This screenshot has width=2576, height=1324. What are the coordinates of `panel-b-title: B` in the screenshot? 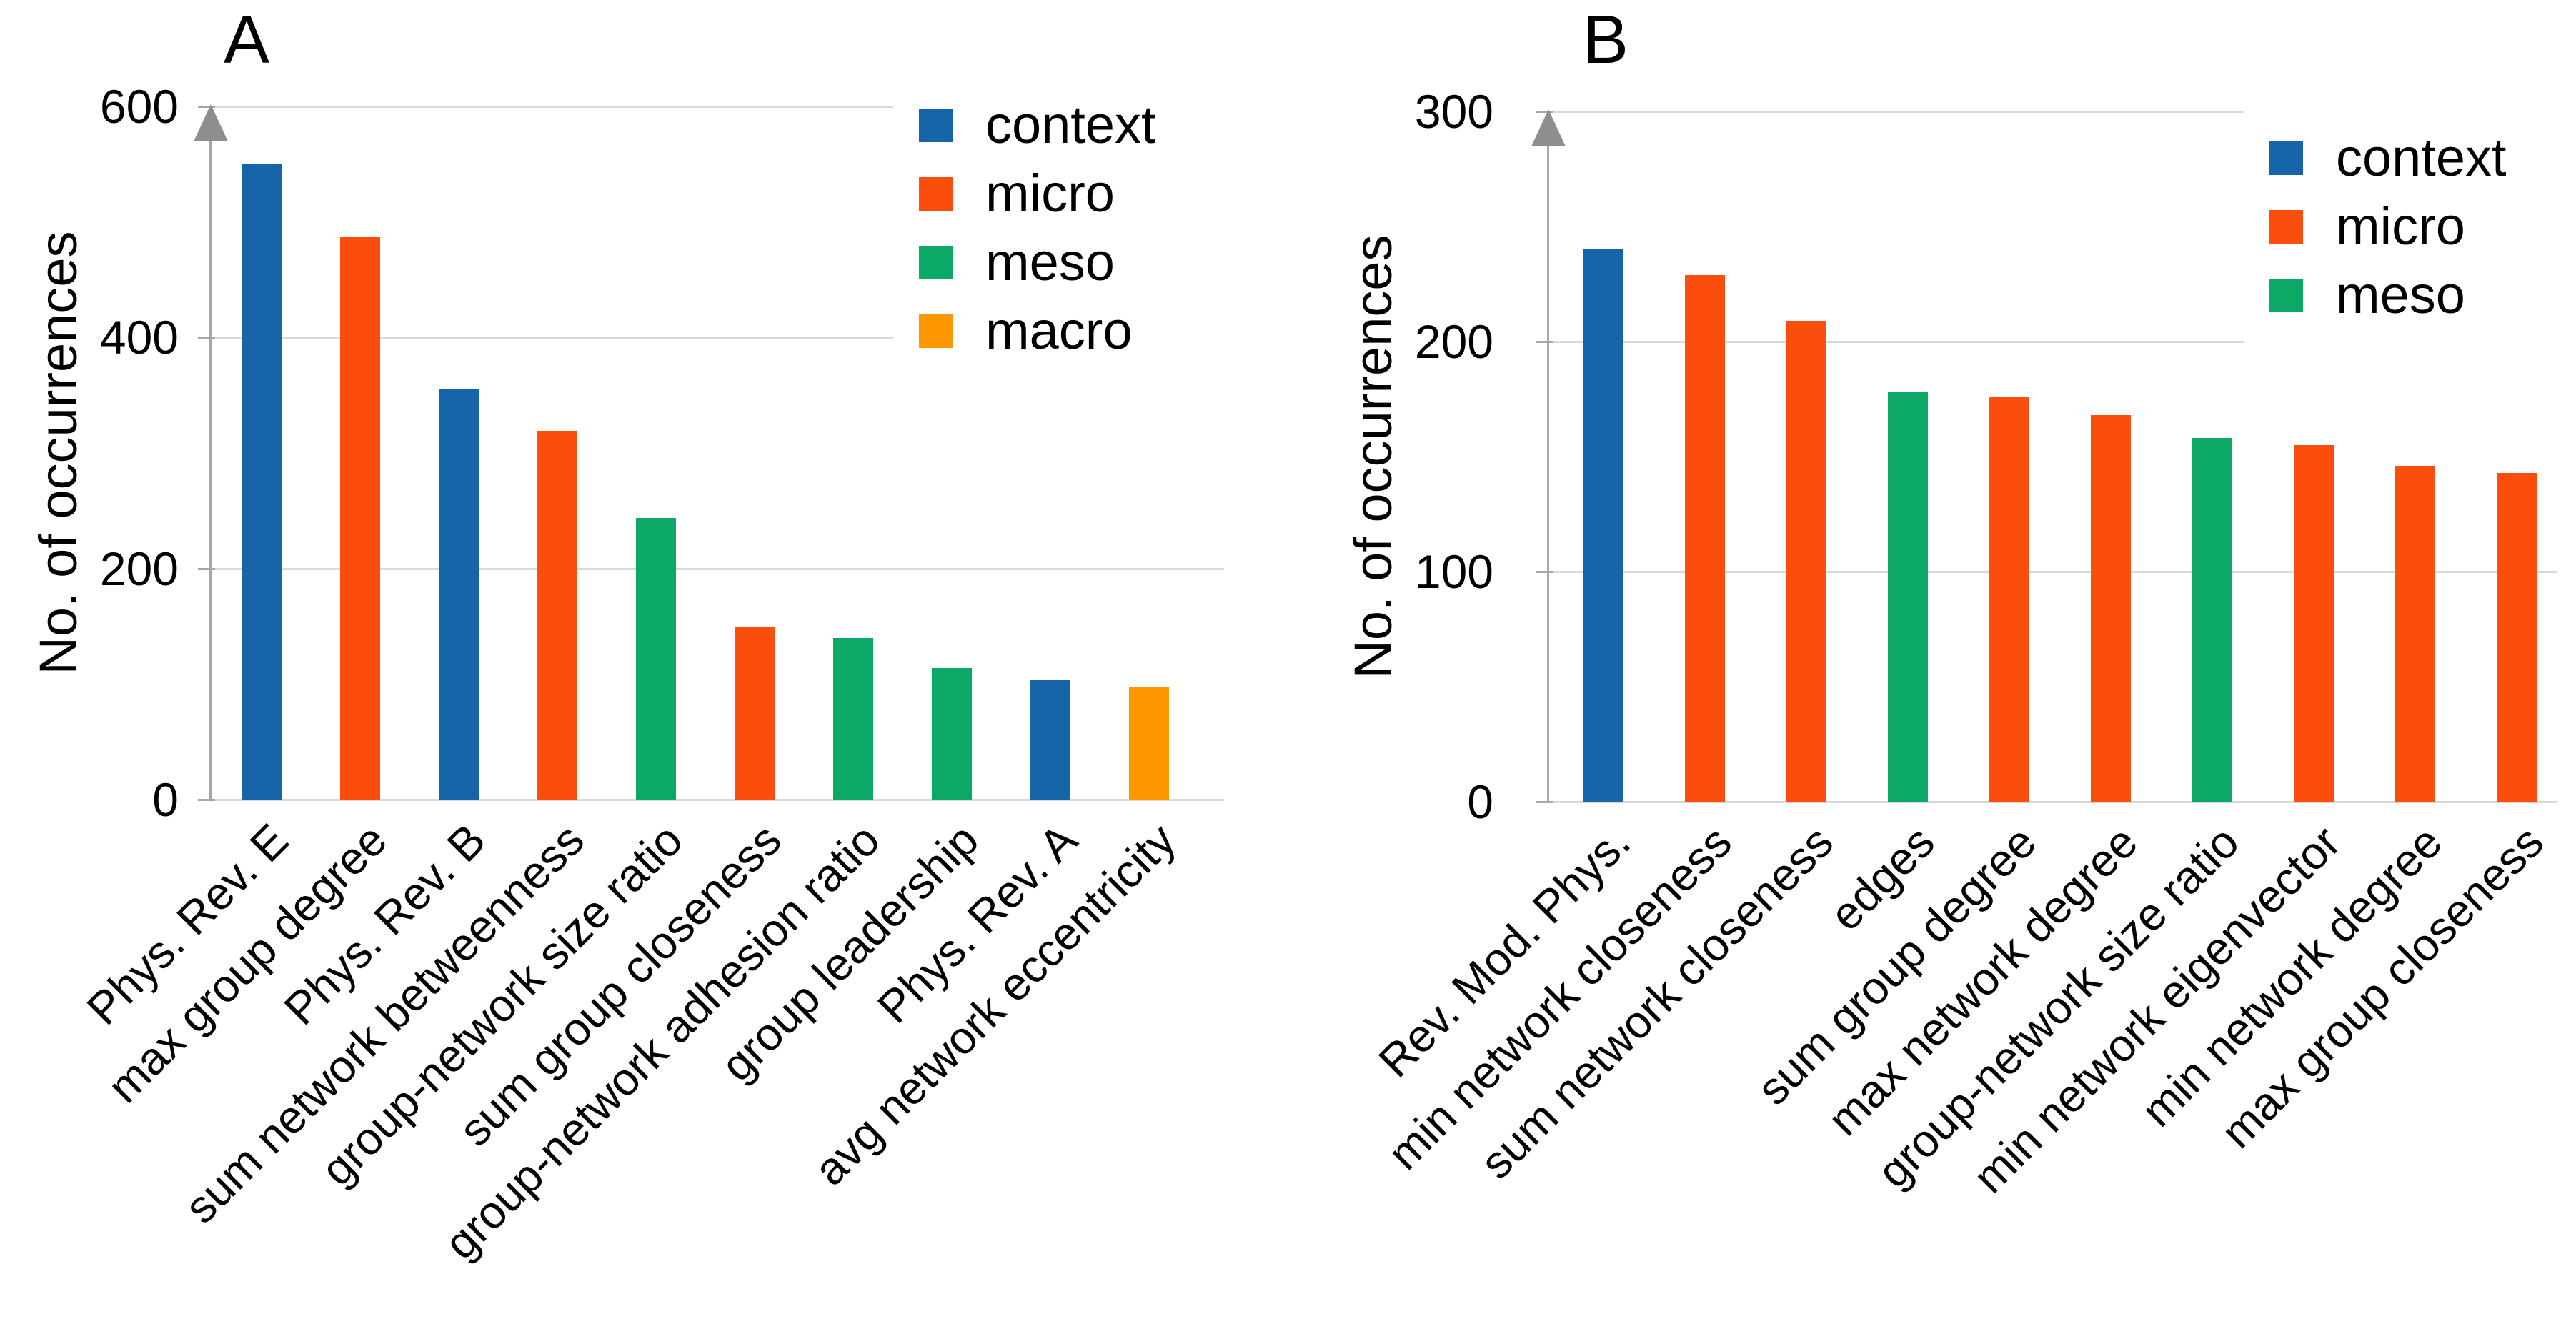 It's located at (1605, 40).